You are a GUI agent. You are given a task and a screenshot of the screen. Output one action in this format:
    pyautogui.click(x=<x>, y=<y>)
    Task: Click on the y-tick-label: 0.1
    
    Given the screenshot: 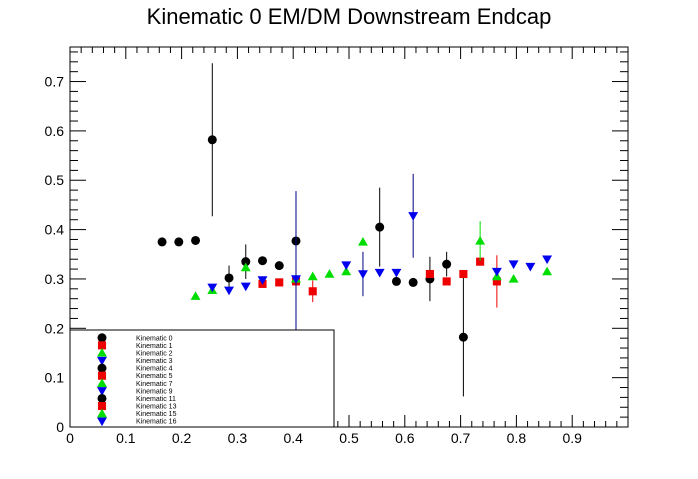 What is the action you would take?
    pyautogui.click(x=55, y=378)
    